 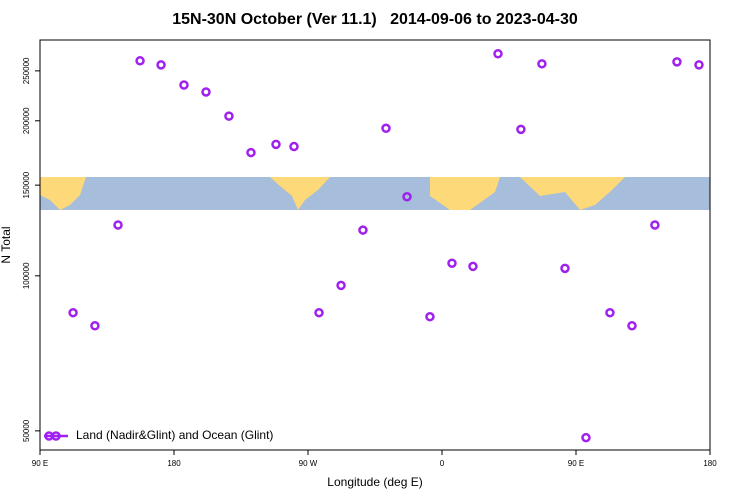 What do you see at coordinates (26, 275) in the screenshot?
I see `y-tick-label: 100000` at bounding box center [26, 275].